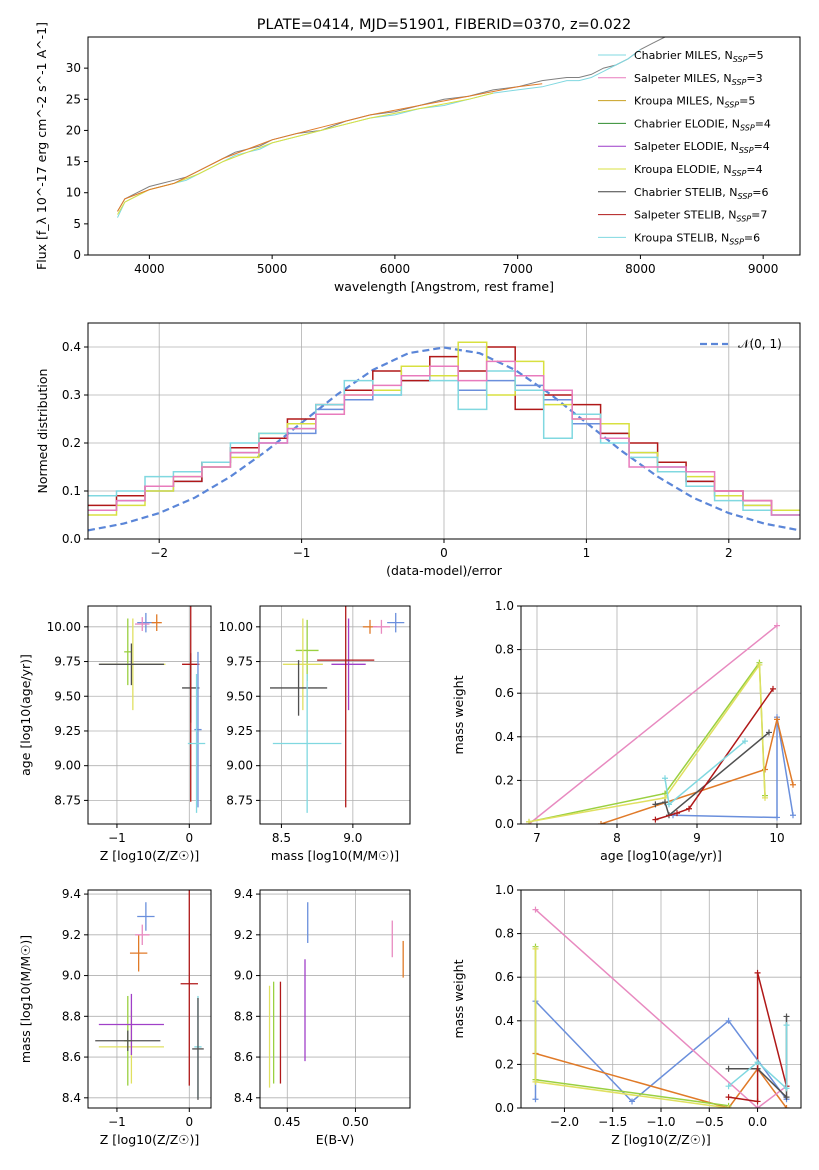 This screenshot has width=819, height=1170. What do you see at coordinates (73, 193) in the screenshot?
I see `y-tick-label: 10` at bounding box center [73, 193].